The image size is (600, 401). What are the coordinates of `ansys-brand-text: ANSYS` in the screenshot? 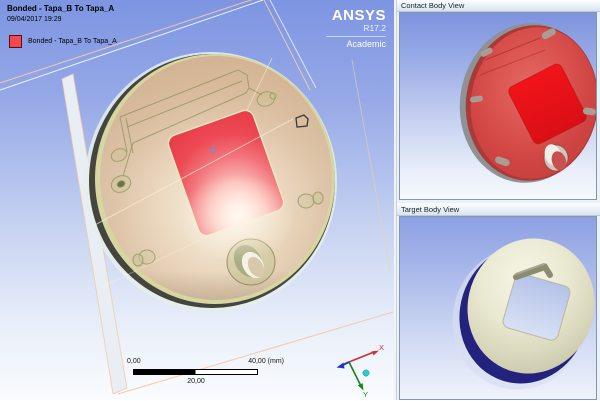 It's located at (358, 15).